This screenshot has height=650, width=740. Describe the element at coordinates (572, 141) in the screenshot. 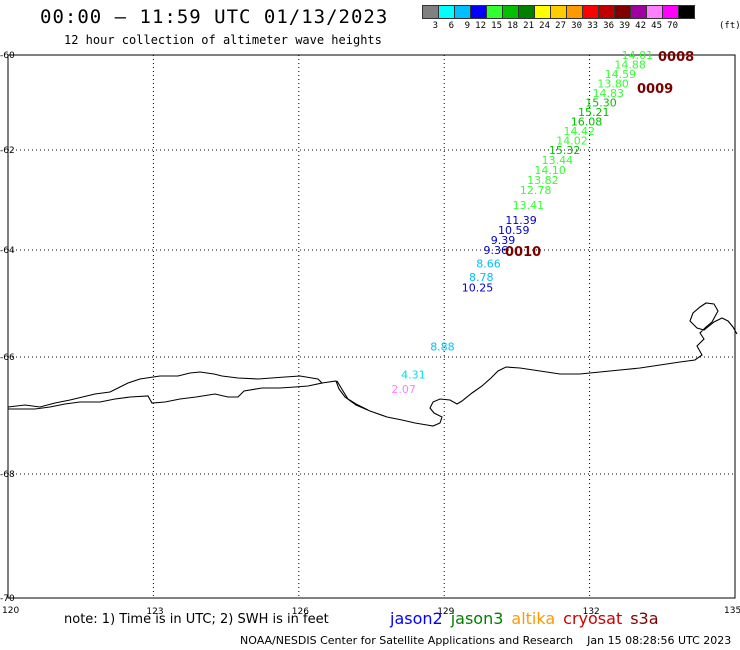

I see `wave-height-label: 14.02` at that location.